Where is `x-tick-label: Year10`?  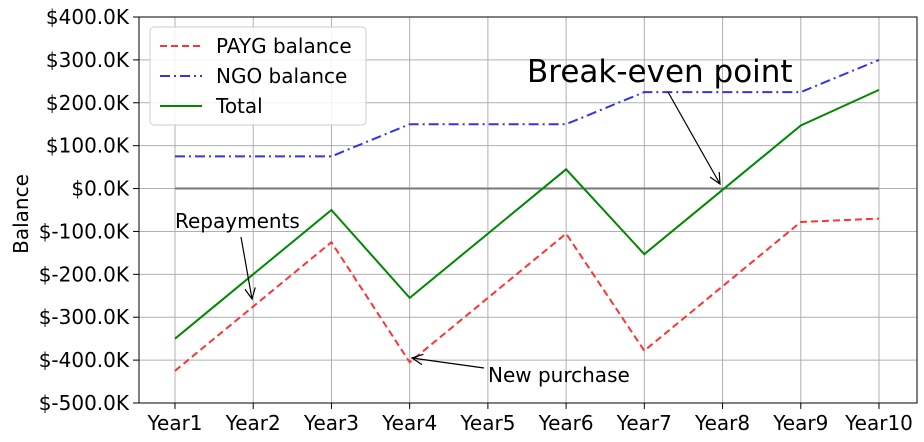
x-tick-label: Year10 is located at coordinates (878, 423).